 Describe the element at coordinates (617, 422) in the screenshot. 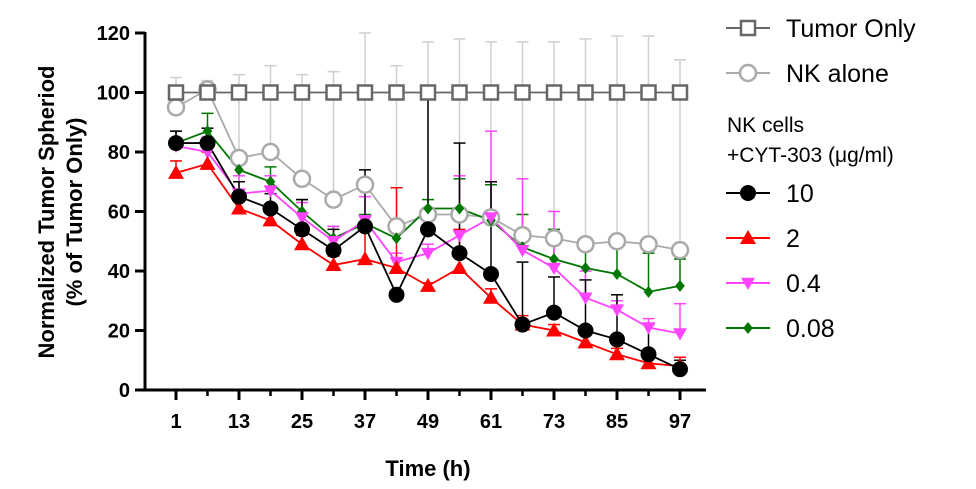

I see `x-tick-label: 85` at that location.